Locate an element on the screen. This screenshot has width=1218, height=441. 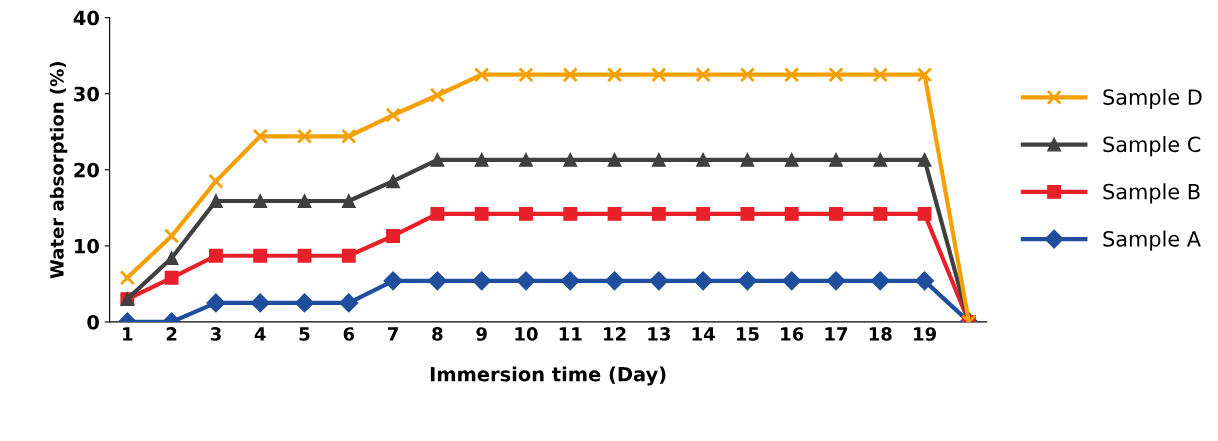
x-tick-label: 9 is located at coordinates (481, 334).